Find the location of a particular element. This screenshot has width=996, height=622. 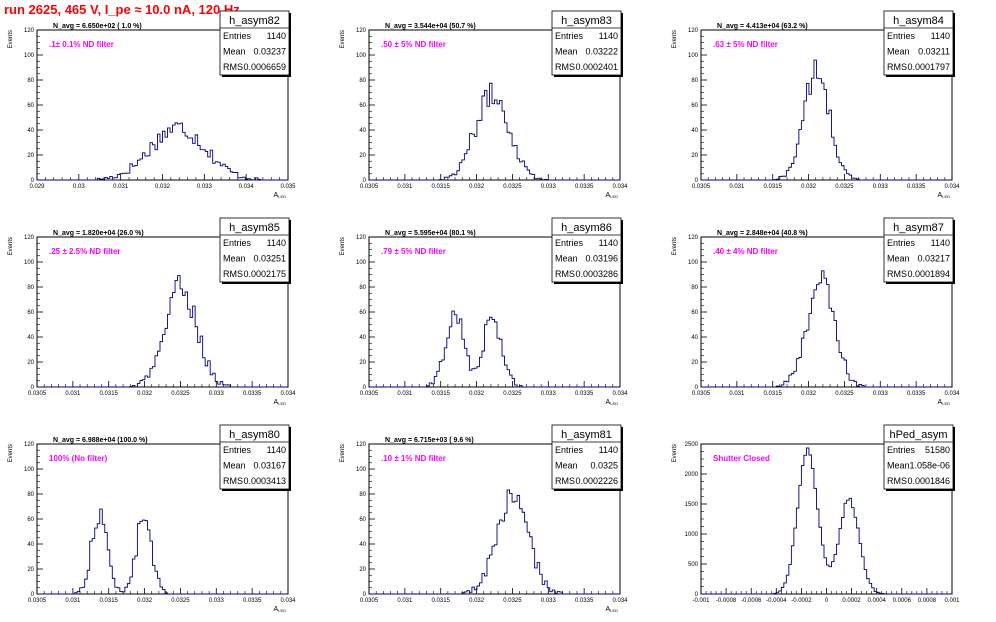

histogram-name: h_asym83 is located at coordinates (586, 21).